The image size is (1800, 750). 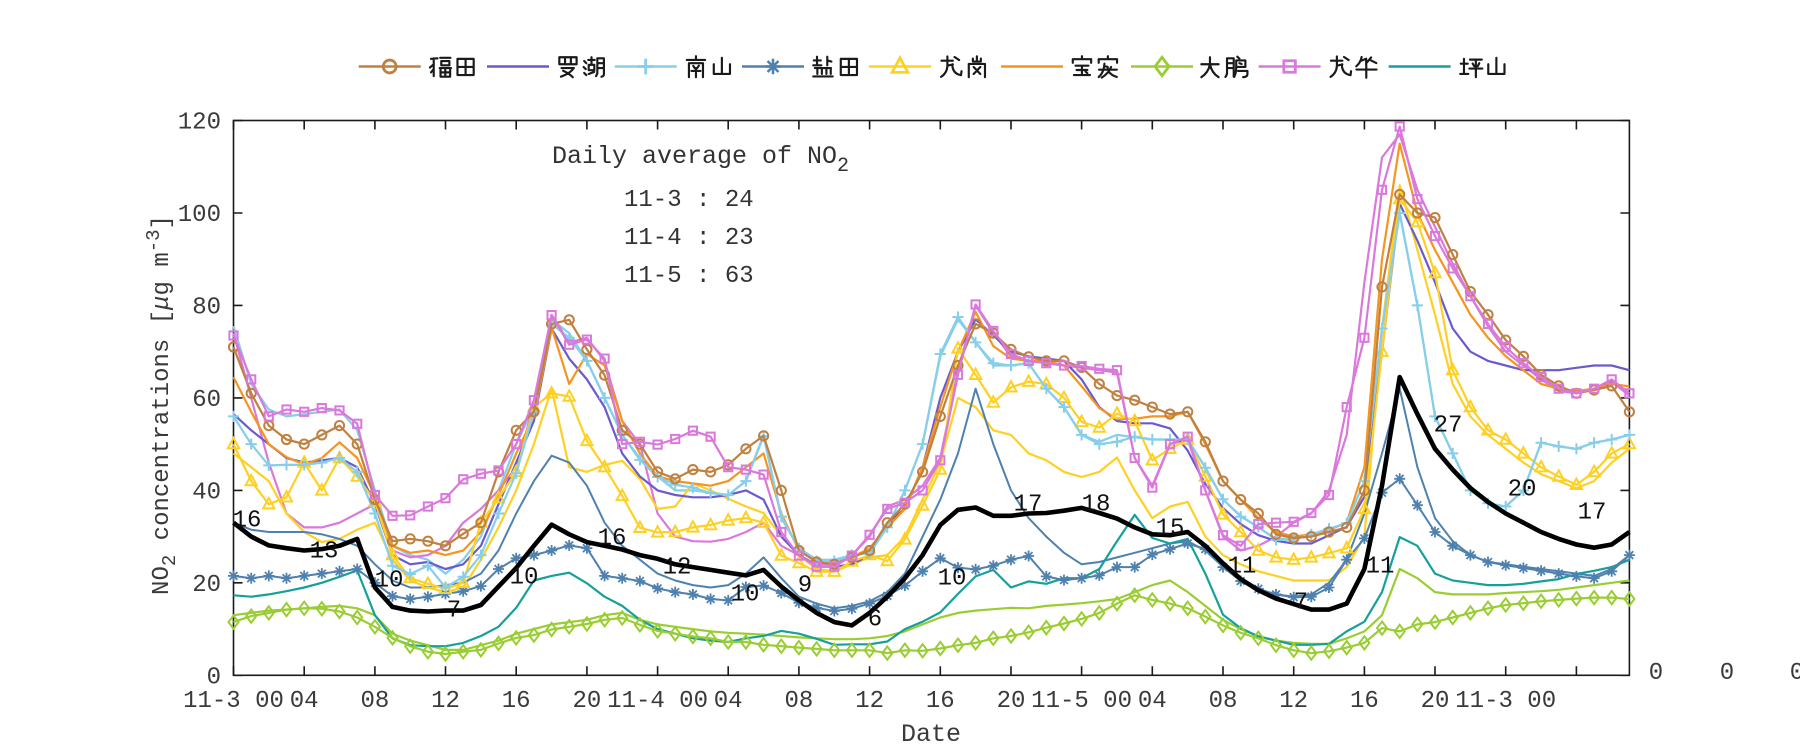 I want to click on svg-text: 60, so click(x=206, y=400).